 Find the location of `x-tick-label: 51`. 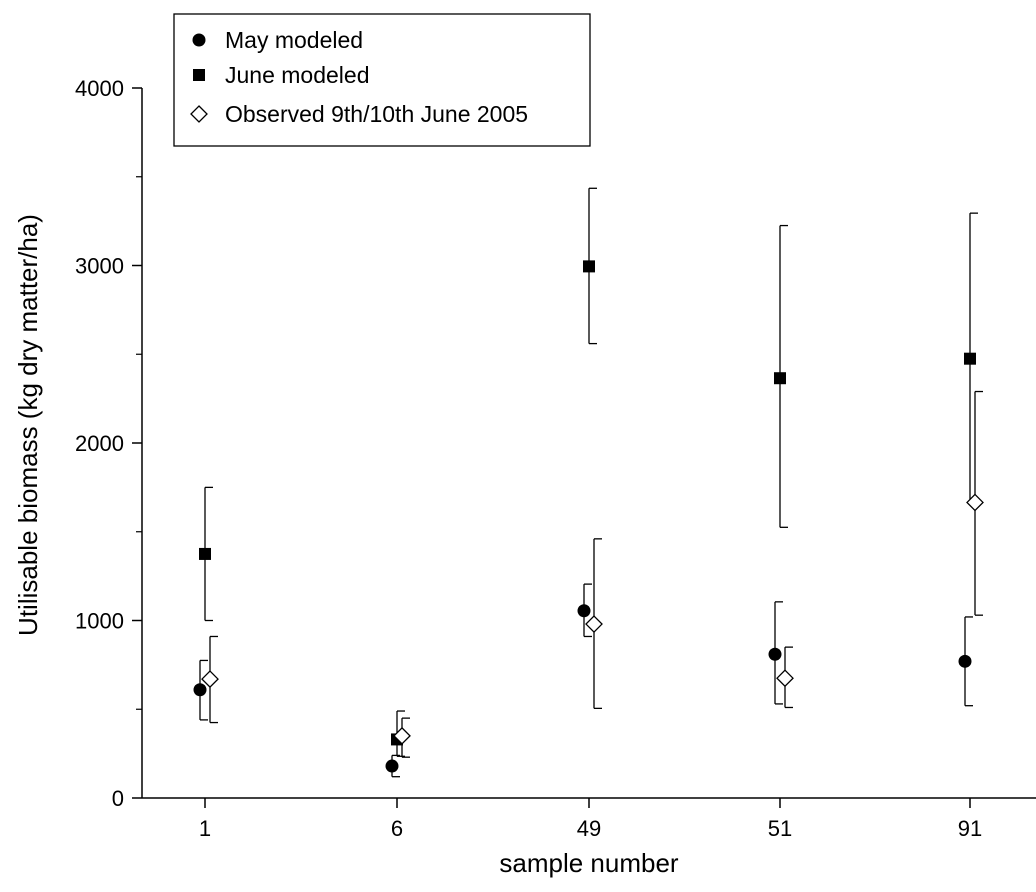

x-tick-label: 51 is located at coordinates (780, 828).